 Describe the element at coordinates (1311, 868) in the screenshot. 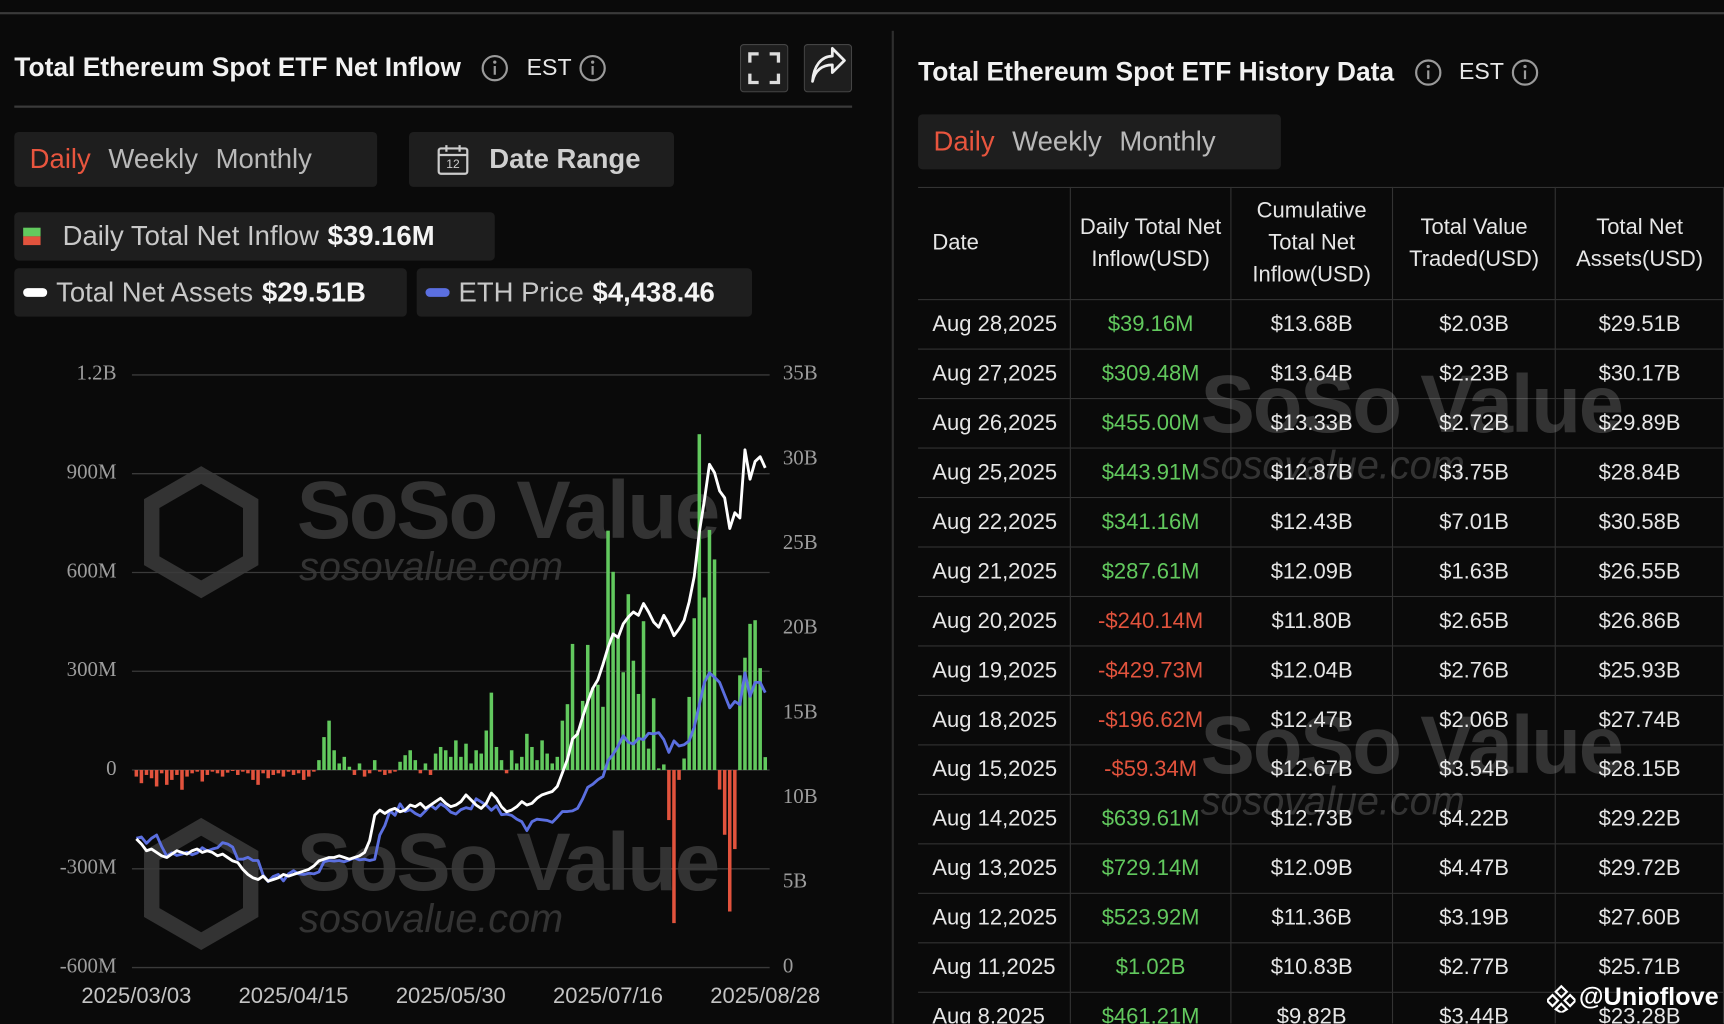

I see `table-cell: $12.09B` at that location.